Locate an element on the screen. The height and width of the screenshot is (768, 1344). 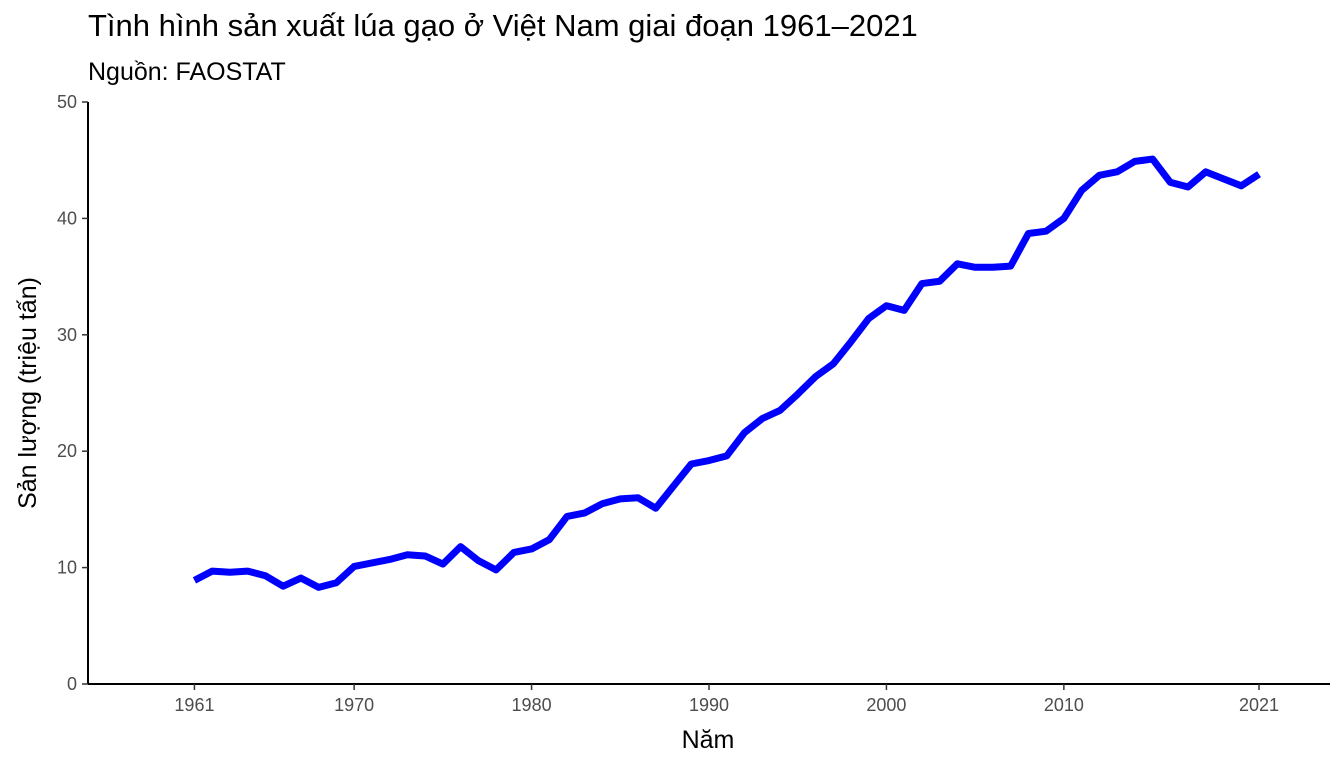
y-tick-label: 40 is located at coordinates (67, 218).